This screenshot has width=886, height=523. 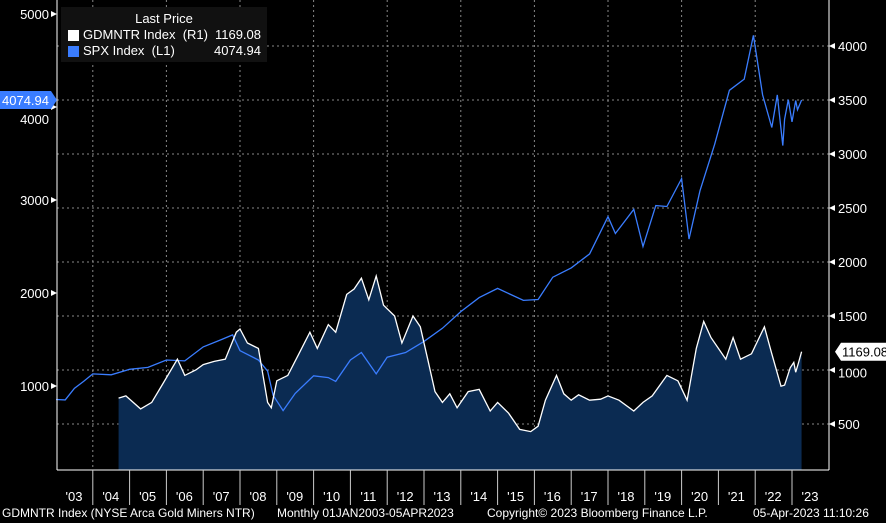 I want to click on x-tick-label: '22, so click(x=773, y=496).